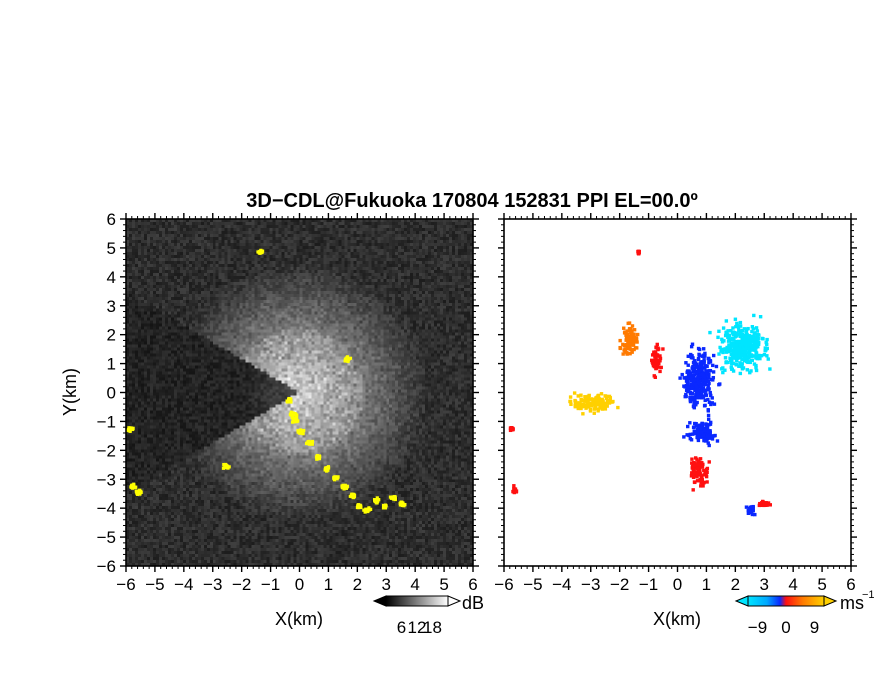 This screenshot has width=880, height=680. What do you see at coordinates (850, 584) in the screenshot?
I see `x-tick-label: 6` at bounding box center [850, 584].